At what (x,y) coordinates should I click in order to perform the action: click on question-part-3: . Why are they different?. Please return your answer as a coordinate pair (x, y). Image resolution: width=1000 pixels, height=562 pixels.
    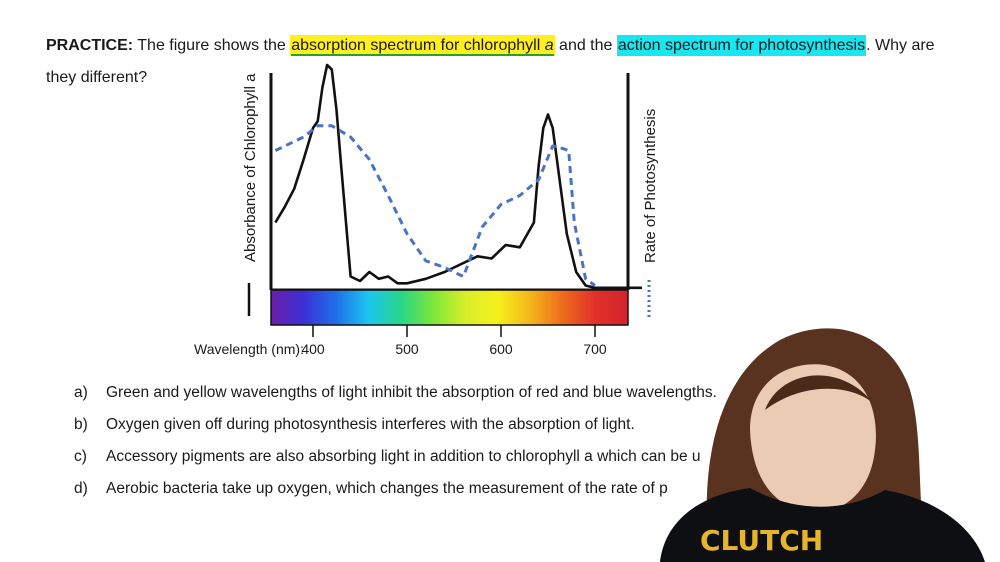
    Looking at the image, I should click on (490, 61).